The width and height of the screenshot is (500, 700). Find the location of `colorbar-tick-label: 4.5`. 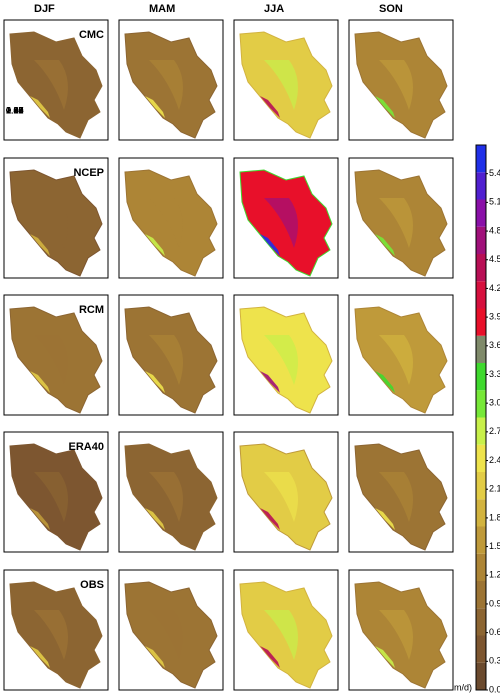

colorbar-tick-label: 4.5 is located at coordinates (494, 259).